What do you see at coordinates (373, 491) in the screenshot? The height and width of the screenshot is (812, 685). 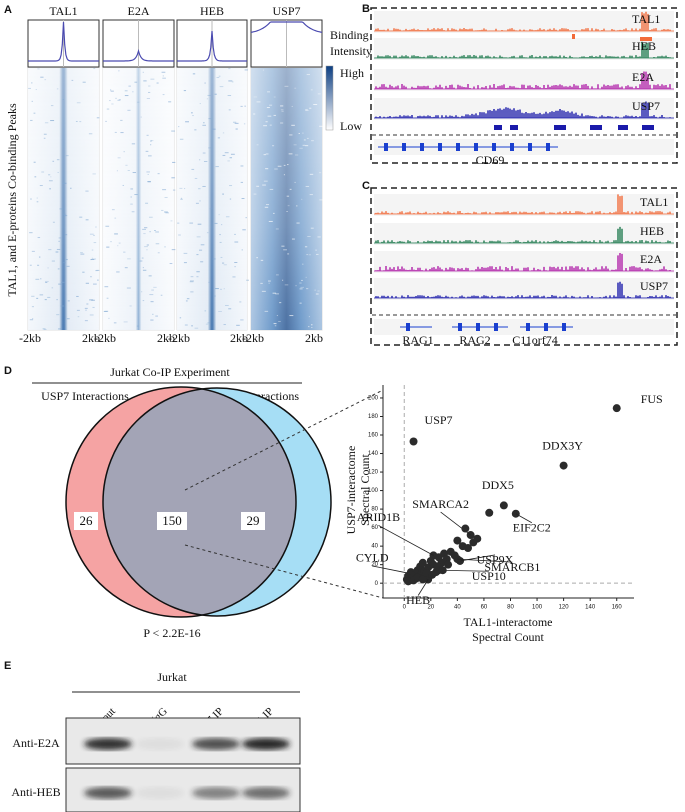 I see `y-tick-label: 100` at bounding box center [373, 491].